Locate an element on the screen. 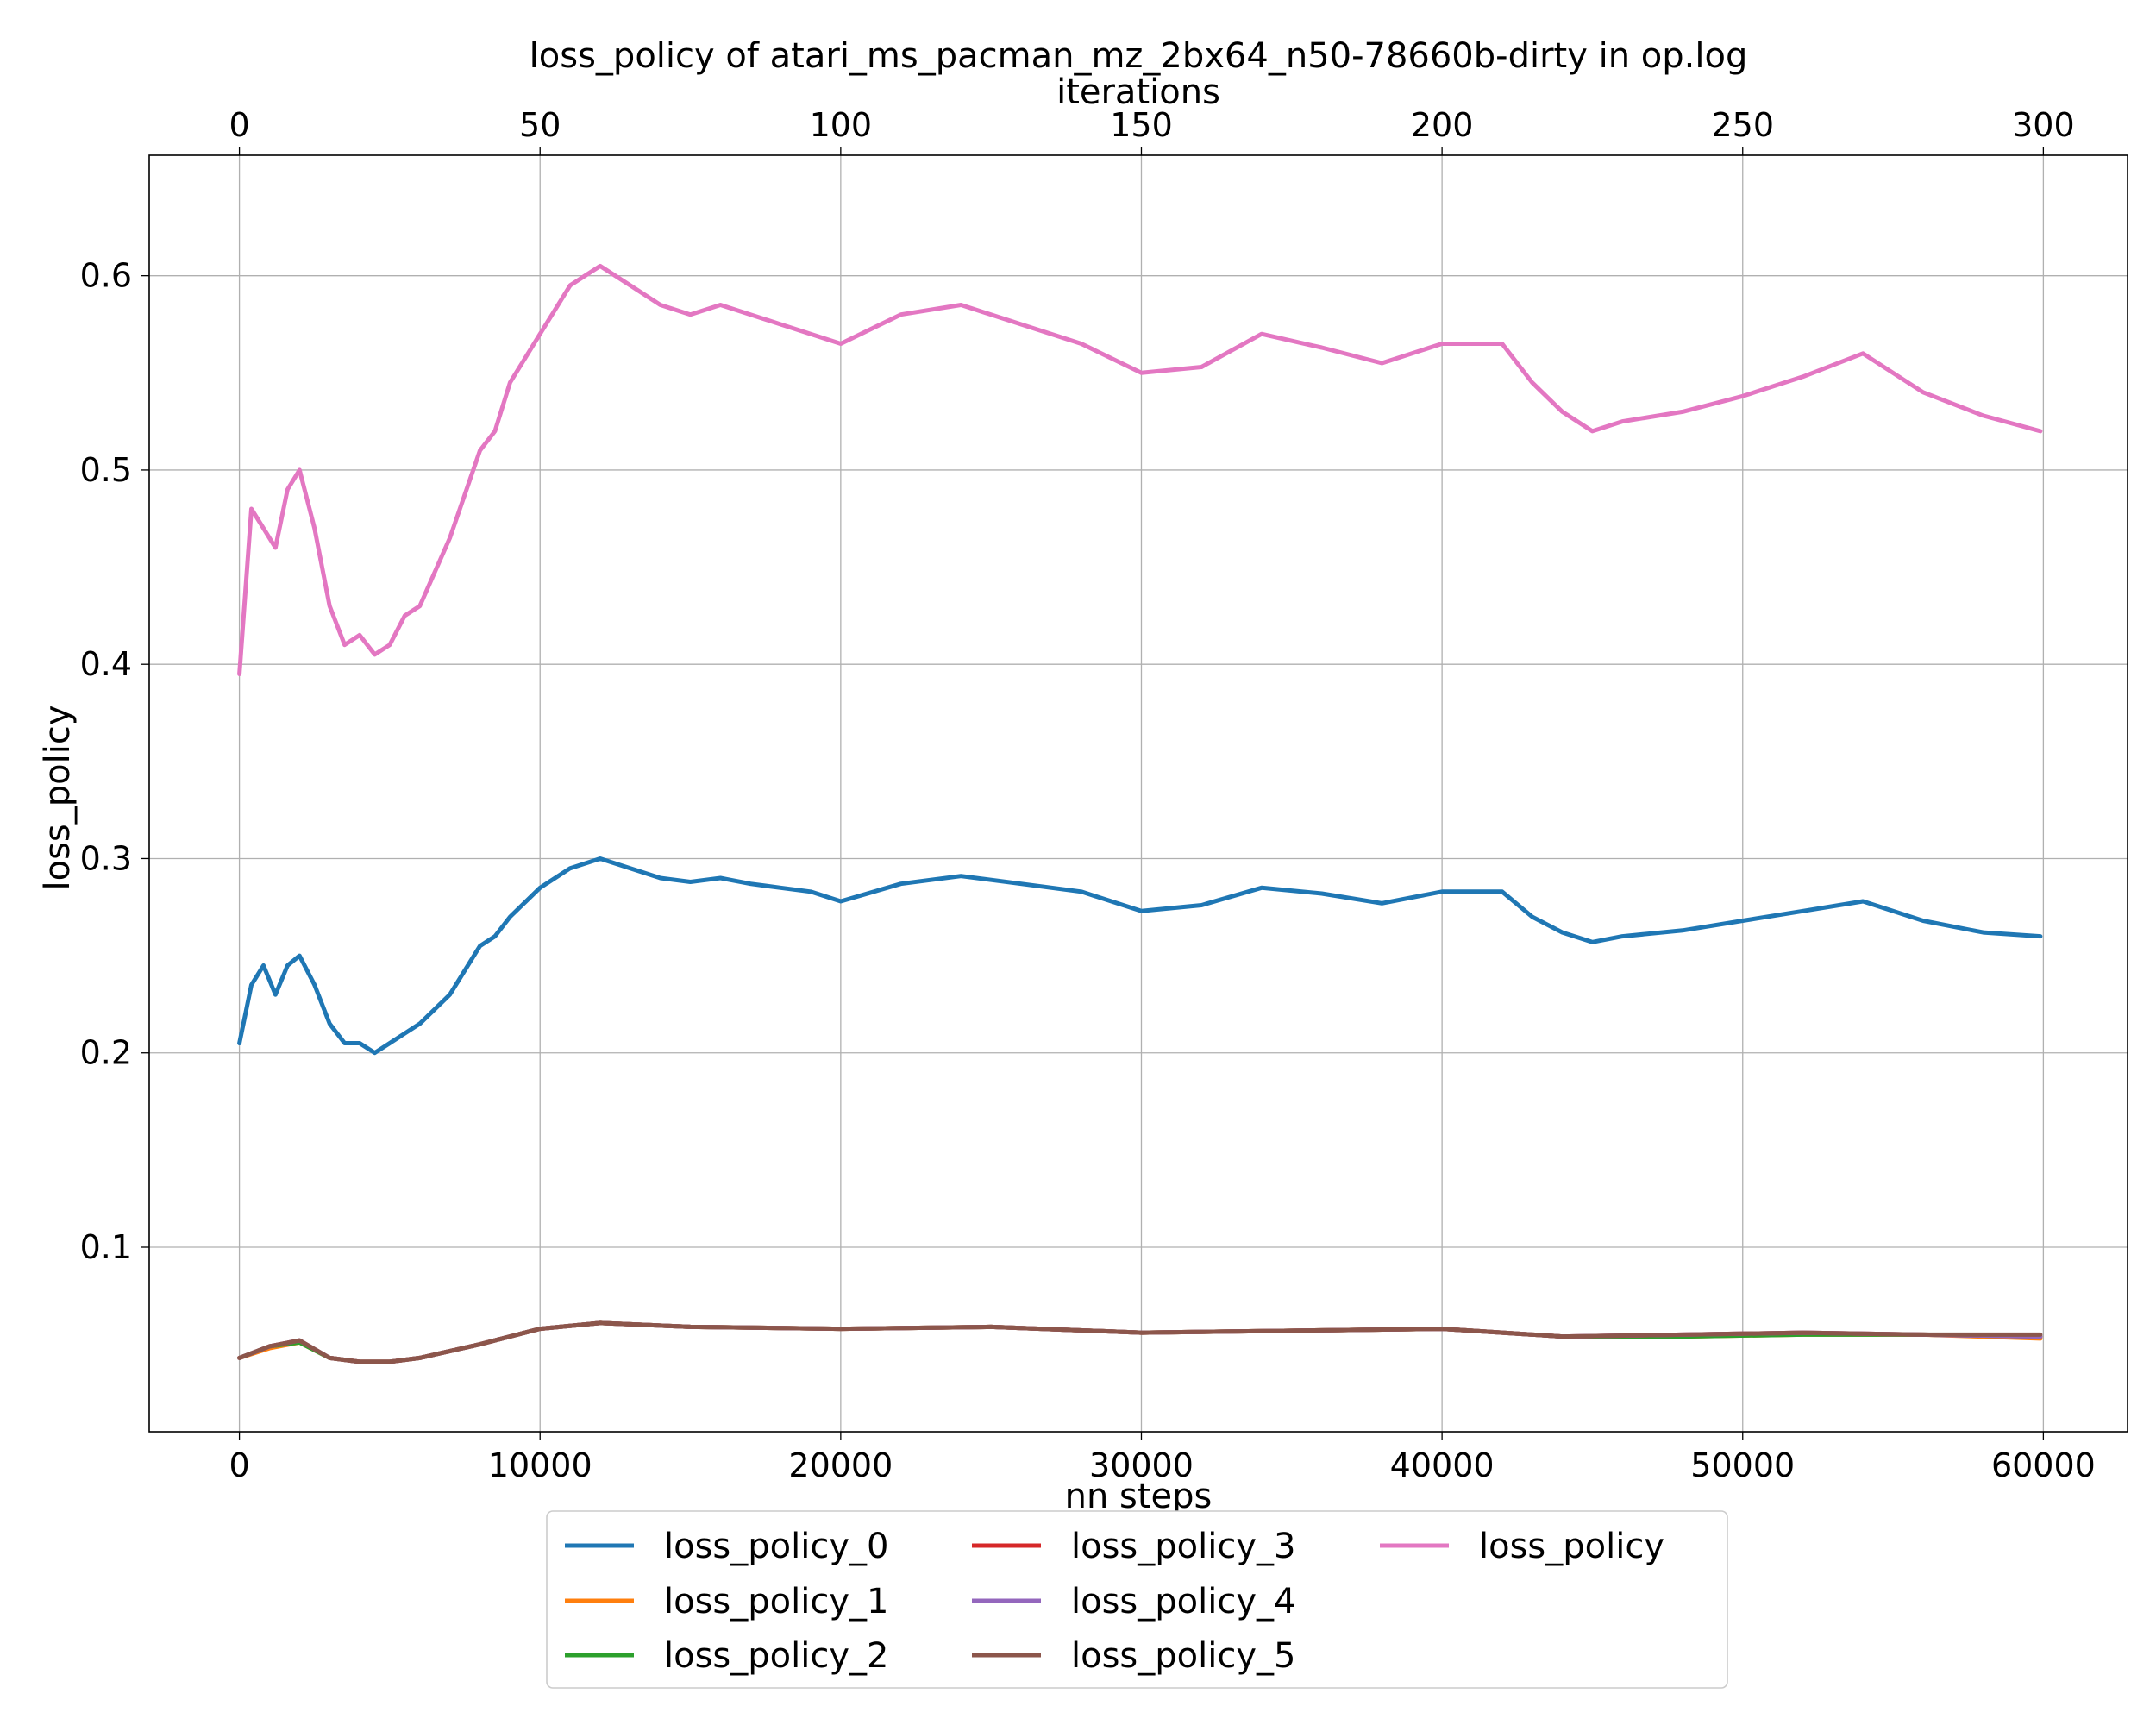 Image resolution: width=2156 pixels, height=1725 pixels. x-tick-label: 10000 is located at coordinates (540, 1465).